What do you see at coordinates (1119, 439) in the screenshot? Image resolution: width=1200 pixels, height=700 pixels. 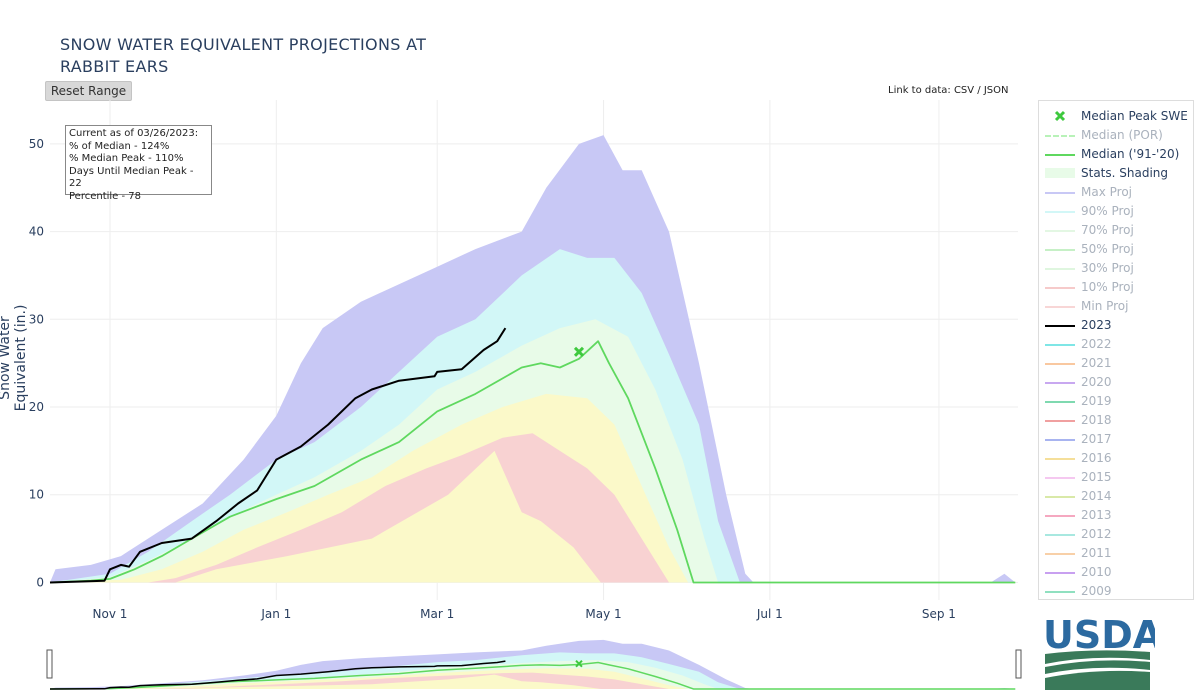 I see `legend-item-2017: 2017` at bounding box center [1119, 439].